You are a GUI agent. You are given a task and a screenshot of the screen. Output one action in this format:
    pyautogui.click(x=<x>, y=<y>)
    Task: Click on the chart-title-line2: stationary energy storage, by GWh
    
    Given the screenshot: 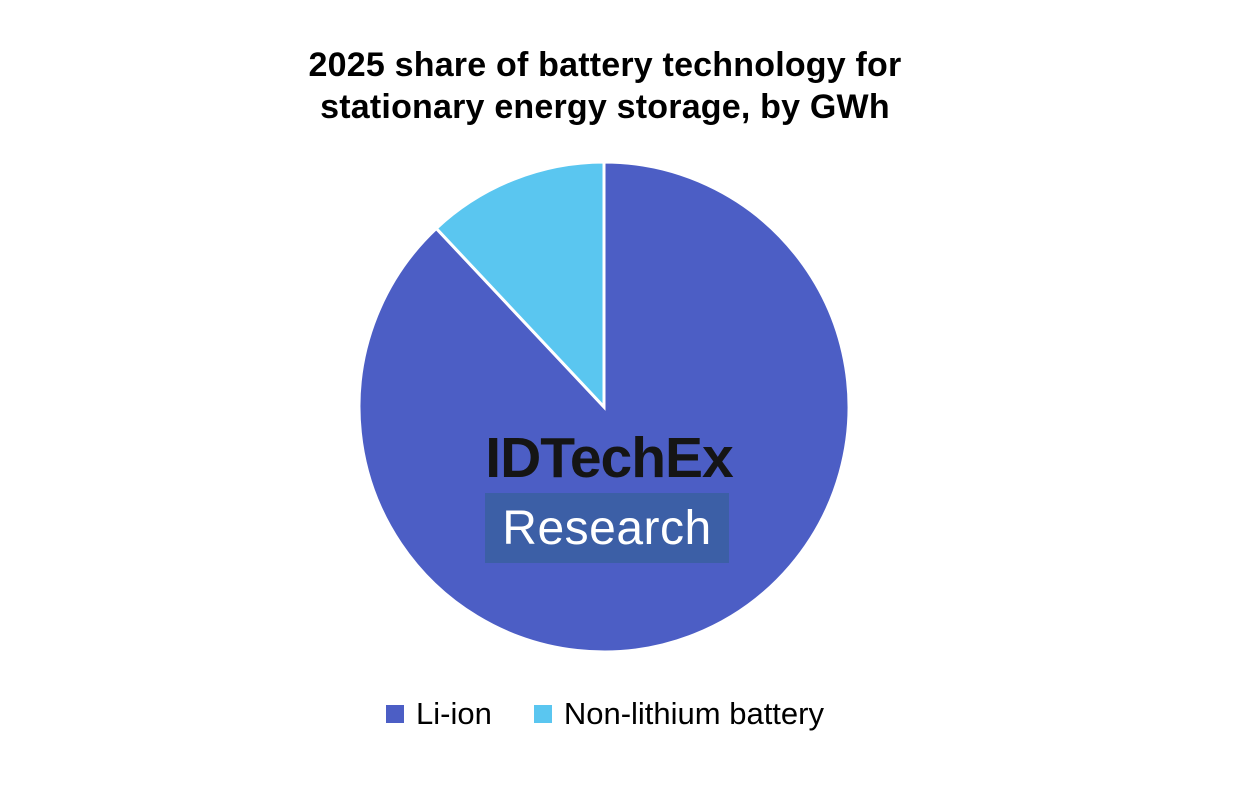 What is the action you would take?
    pyautogui.click(x=605, y=107)
    